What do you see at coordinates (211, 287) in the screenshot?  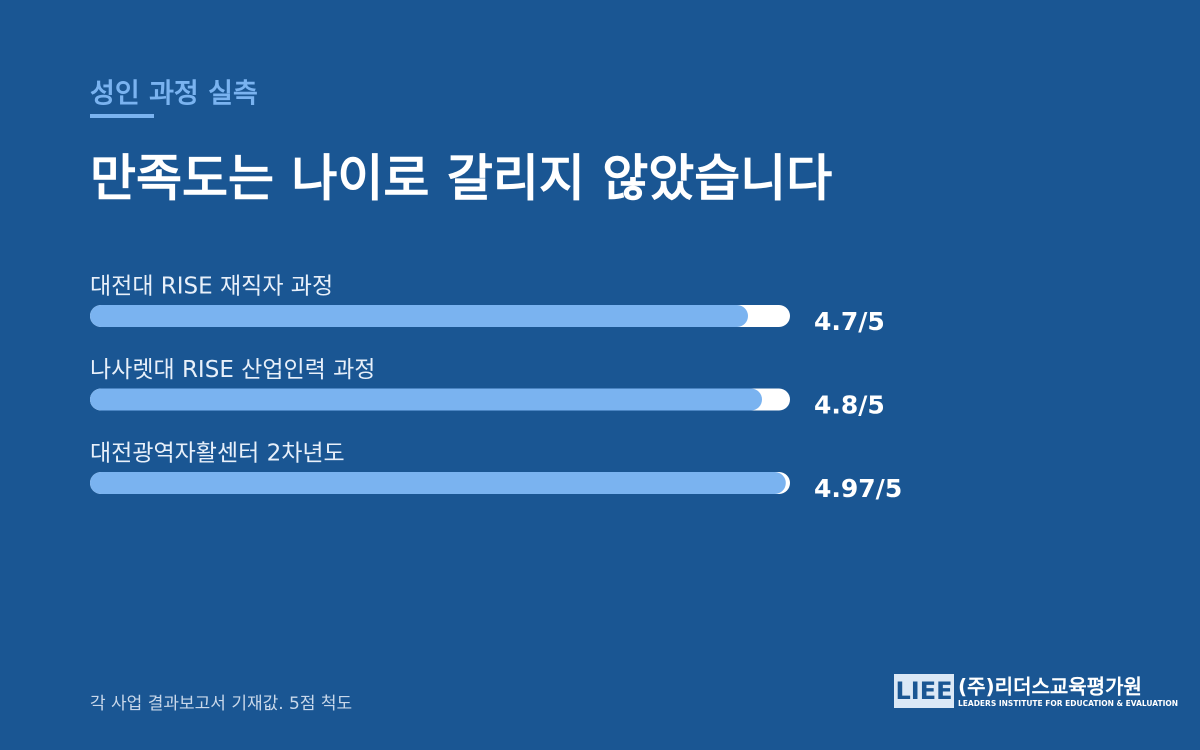 I see `category-label: 대전대 RISE 재직자 과정` at bounding box center [211, 287].